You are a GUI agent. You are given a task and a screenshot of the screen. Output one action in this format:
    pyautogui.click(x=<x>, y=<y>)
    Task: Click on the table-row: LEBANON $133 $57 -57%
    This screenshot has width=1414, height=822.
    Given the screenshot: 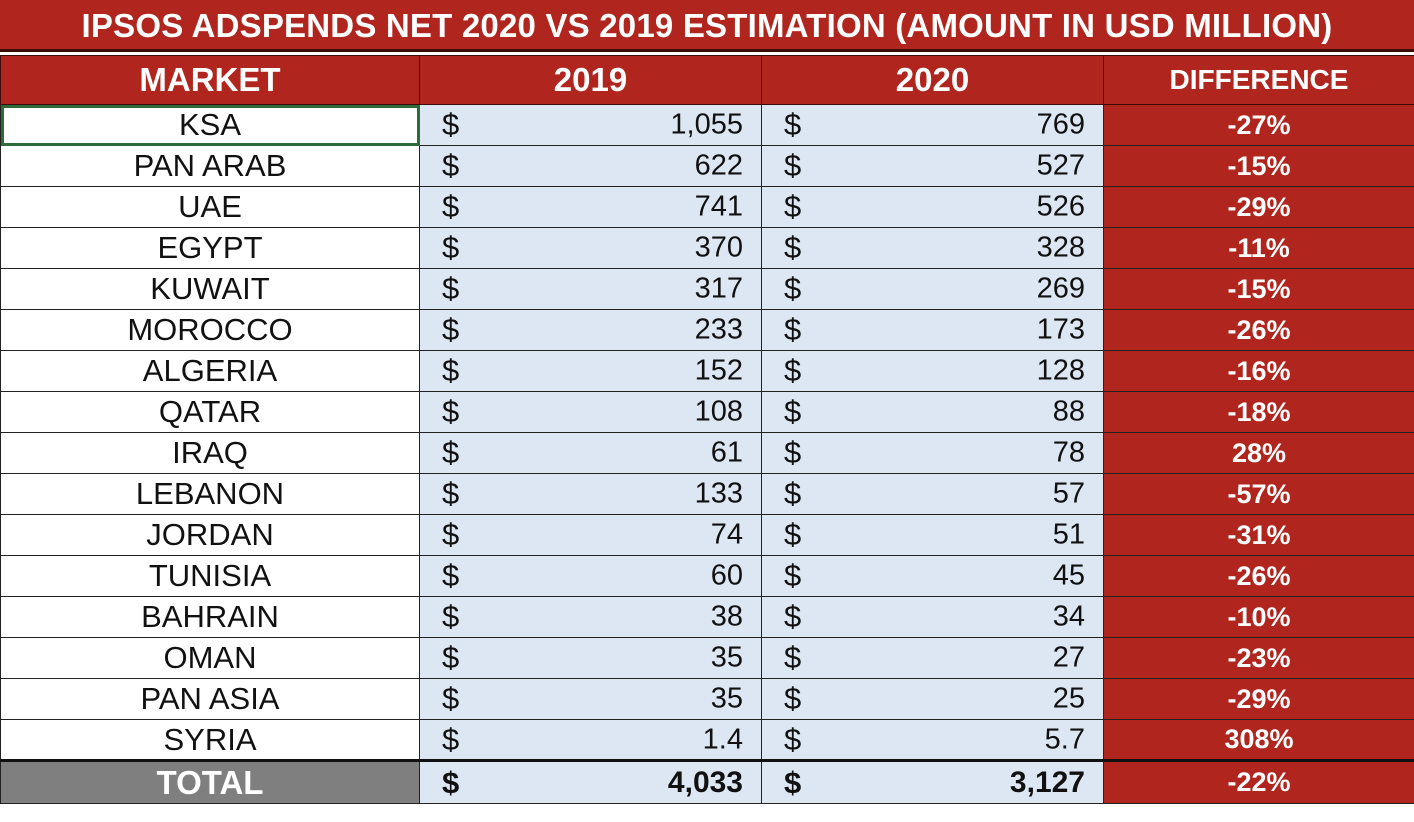 What is the action you would take?
    pyautogui.click(x=707, y=494)
    